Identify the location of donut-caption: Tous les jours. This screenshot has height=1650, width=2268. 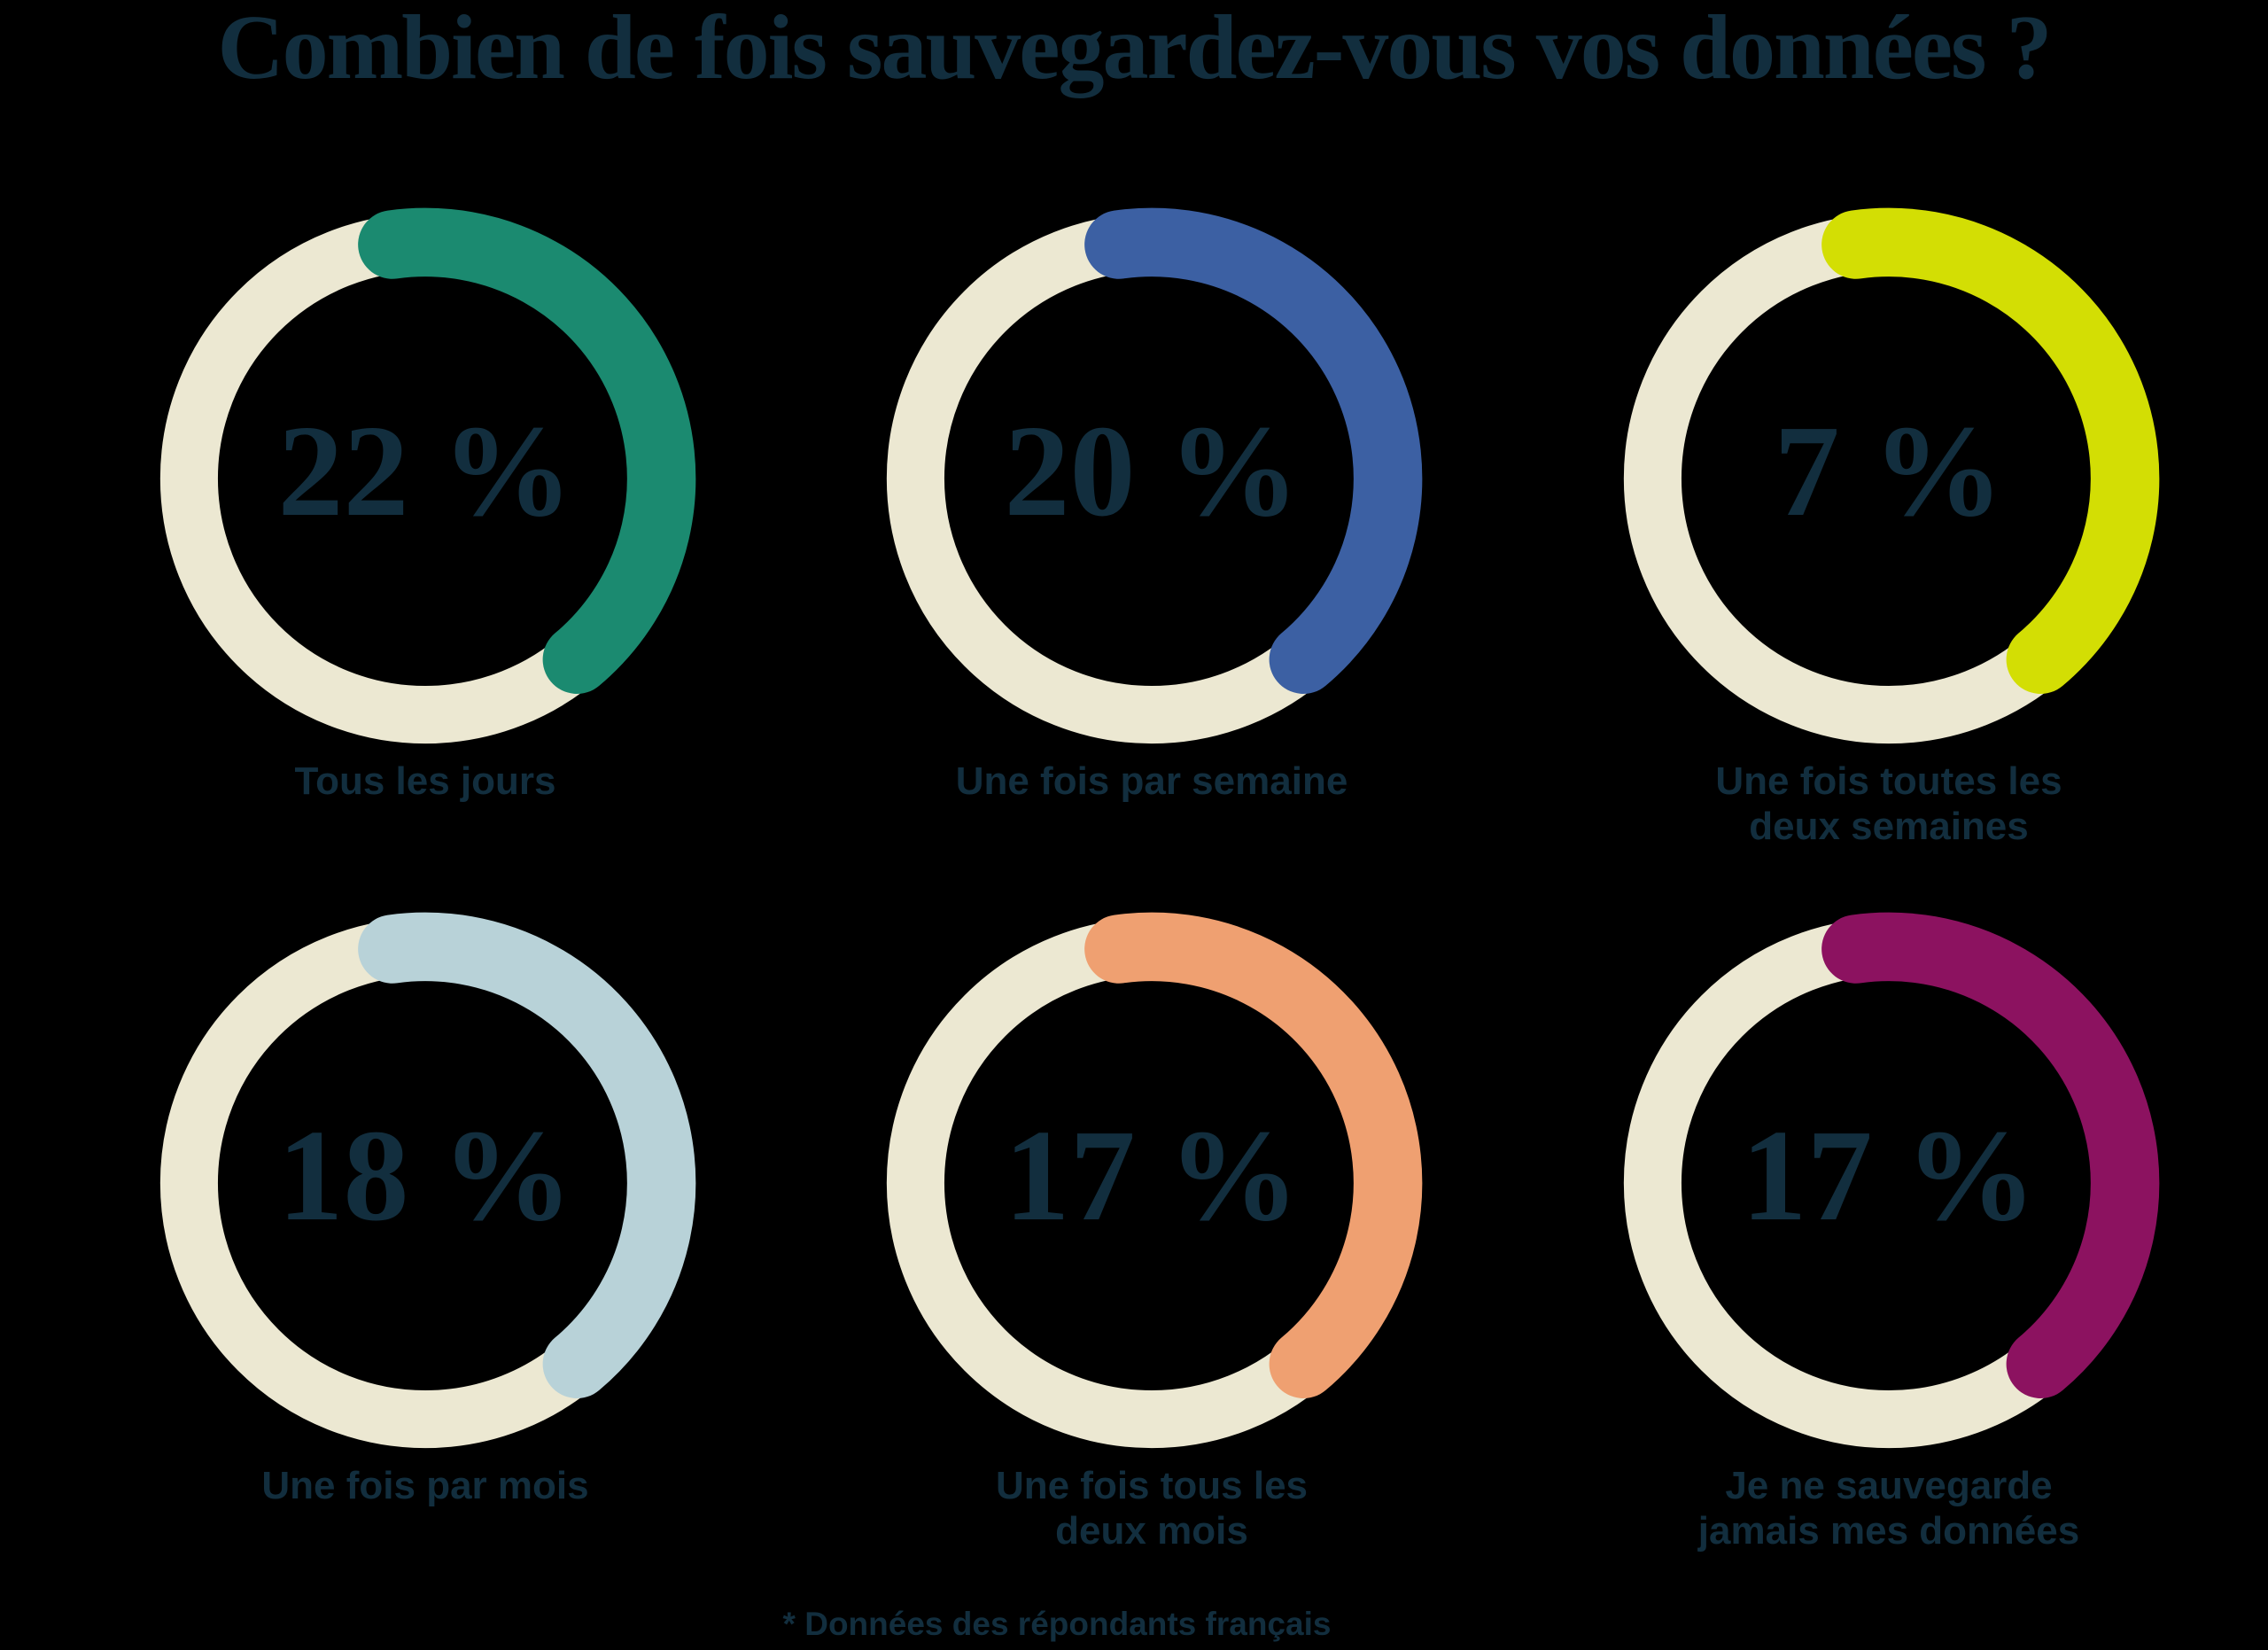
(425, 781).